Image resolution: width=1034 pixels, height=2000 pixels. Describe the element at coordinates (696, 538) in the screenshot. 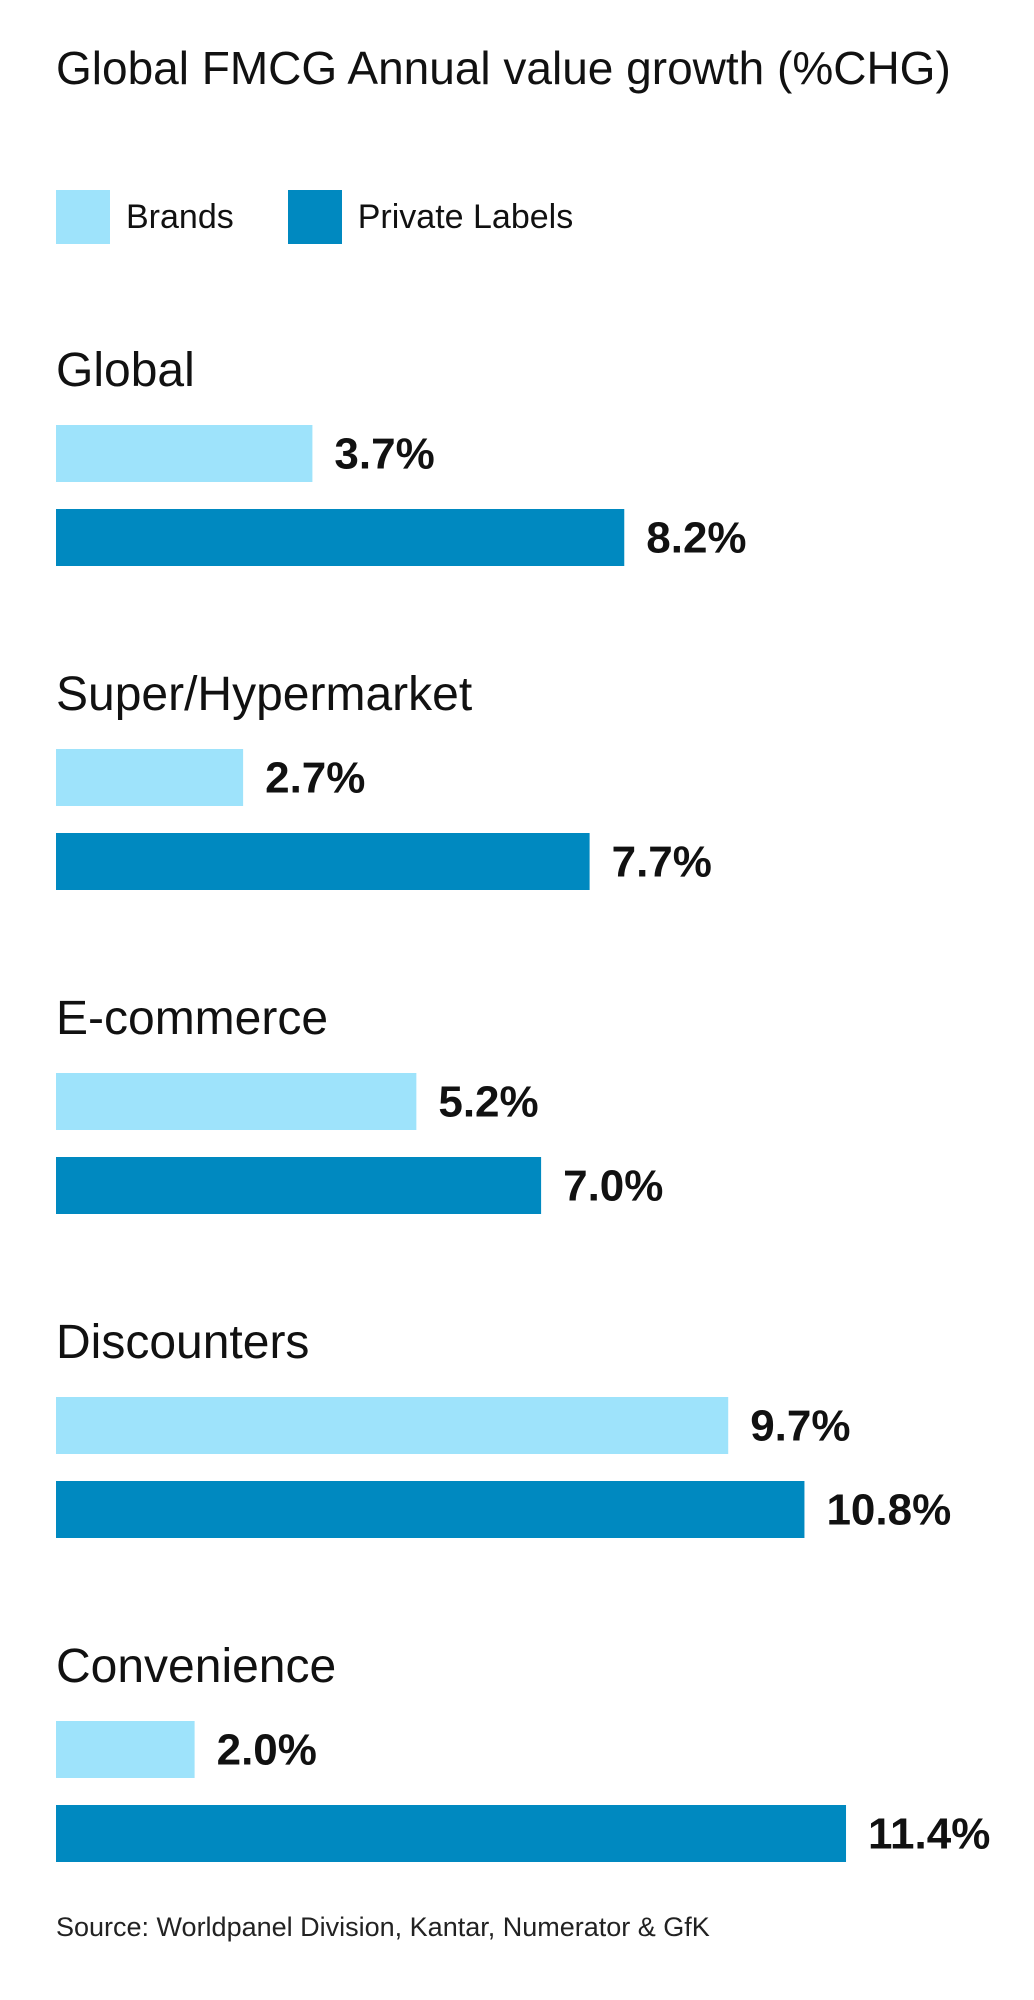

I see `value-label-global-private-labels: 8.2%` at that location.